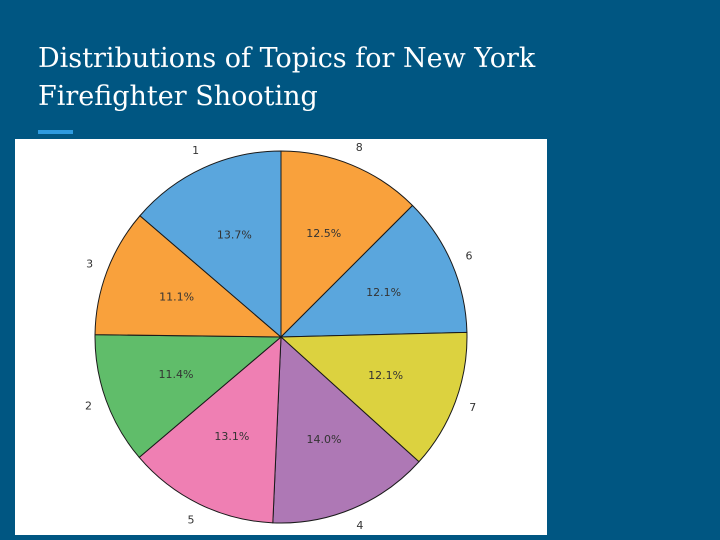  Describe the element at coordinates (385, 375) in the screenshot. I see `pct-label-7: 12.1%` at that location.